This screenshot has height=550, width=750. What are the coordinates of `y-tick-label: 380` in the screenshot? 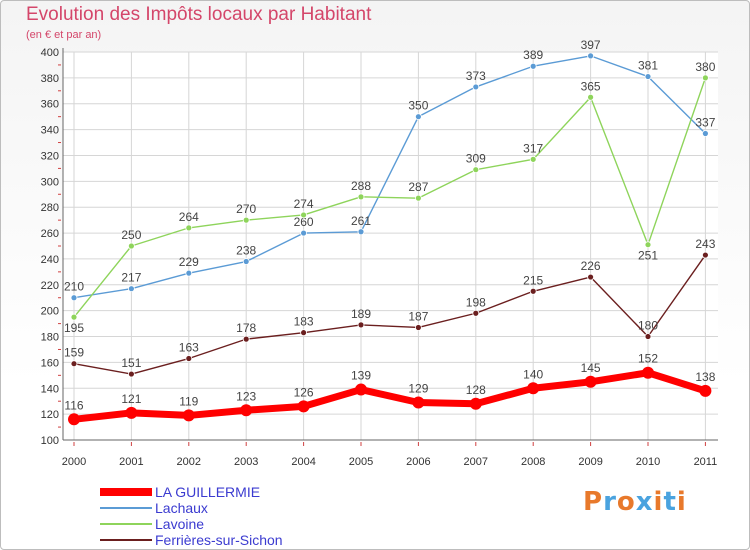 It's located at (50, 79).